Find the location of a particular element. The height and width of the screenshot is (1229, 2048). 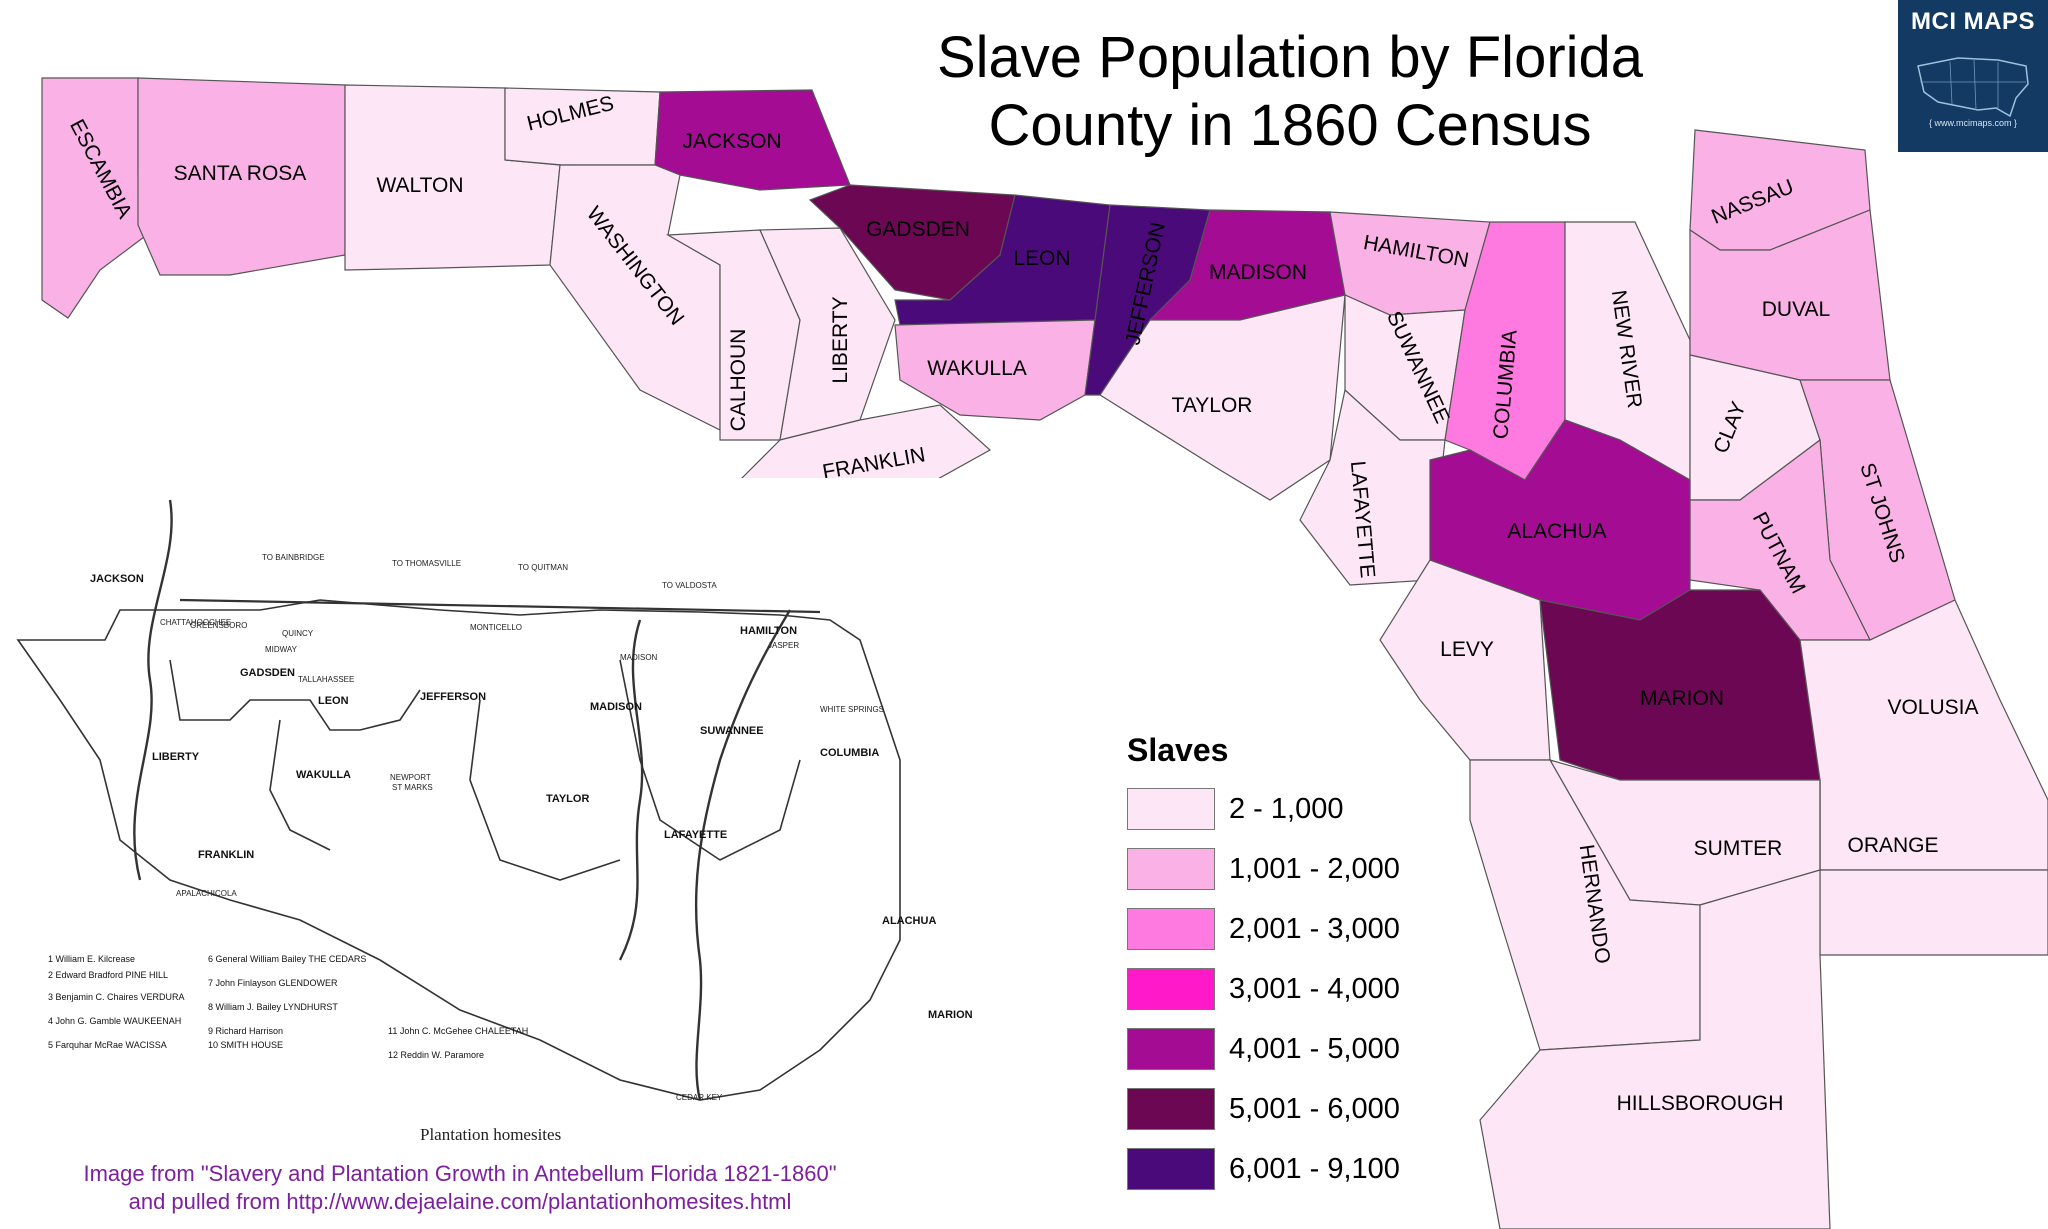

inset-place-monticello: MONTICELLO is located at coordinates (496, 627).